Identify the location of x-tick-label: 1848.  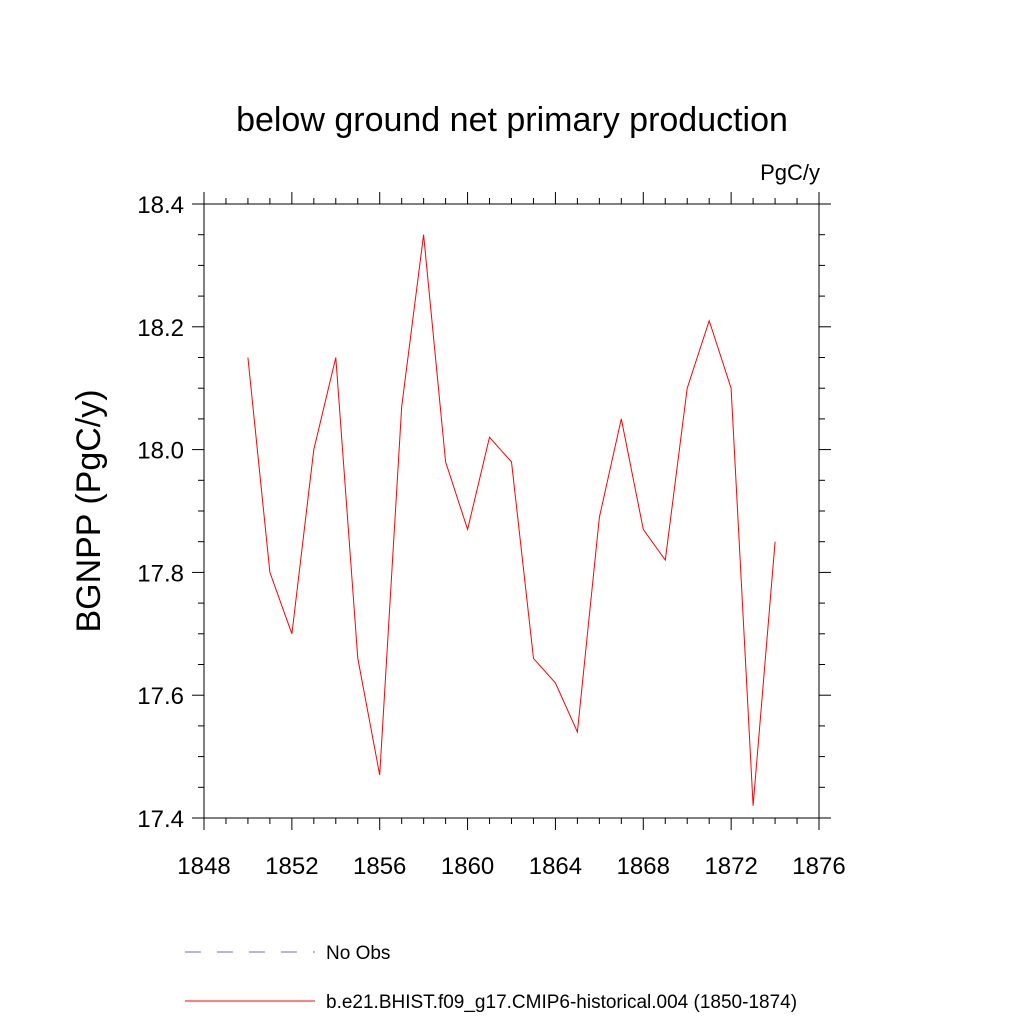
(203, 866).